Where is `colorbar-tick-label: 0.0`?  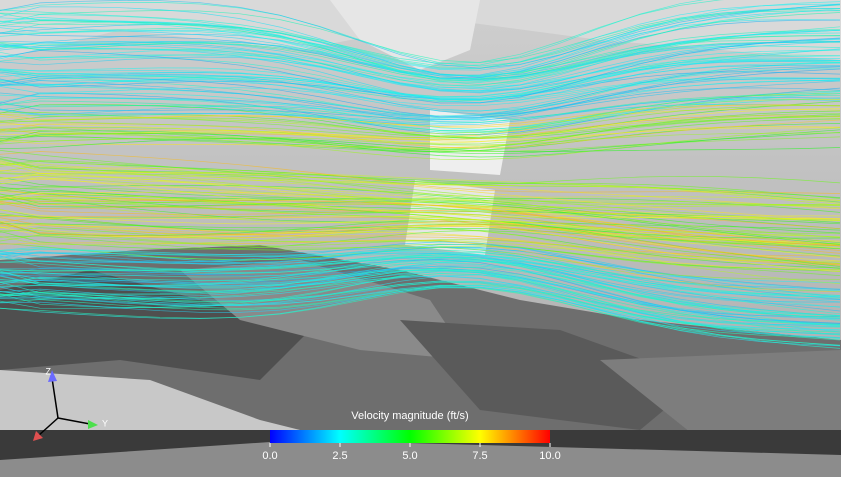
colorbar-tick-label: 0.0 is located at coordinates (269, 456).